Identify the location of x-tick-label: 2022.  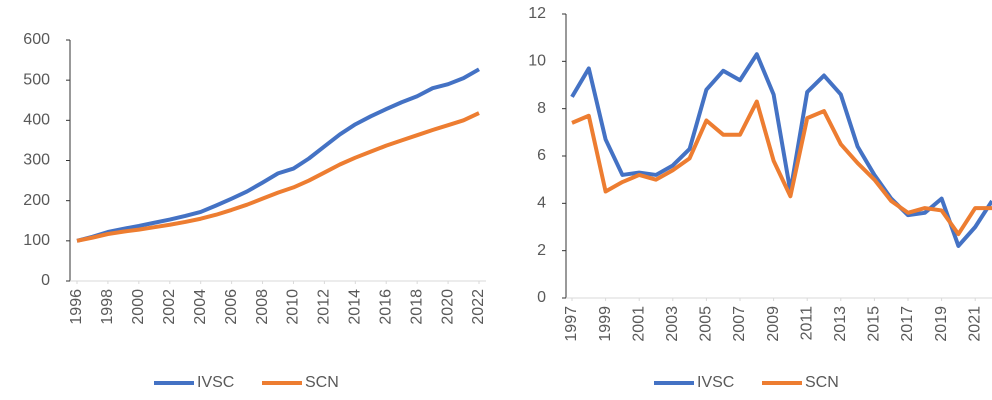
(478, 307).